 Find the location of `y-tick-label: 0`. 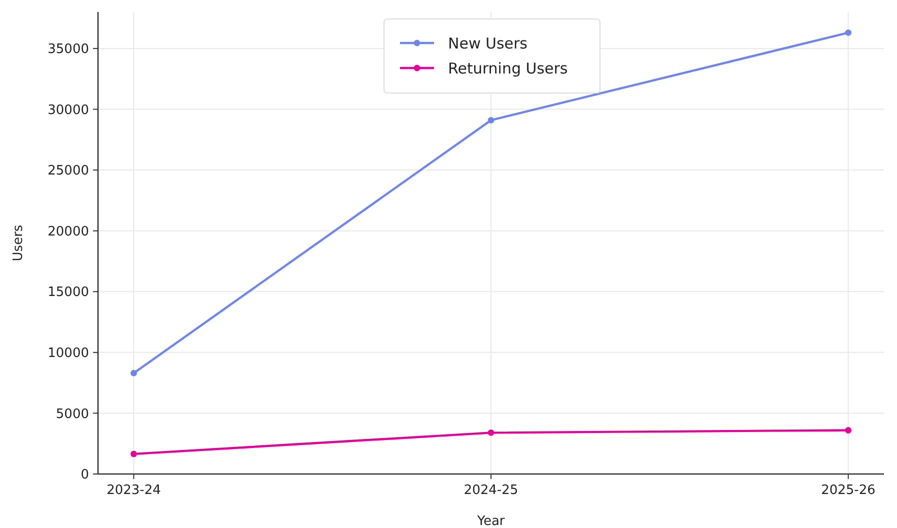

y-tick-label: 0 is located at coordinates (84, 475).